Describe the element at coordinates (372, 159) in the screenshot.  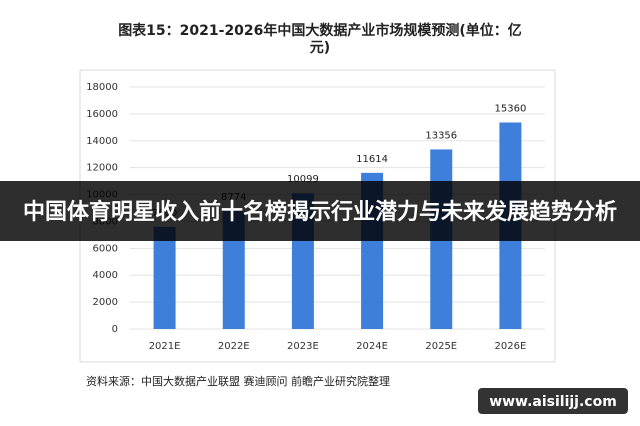
I see `value-label: 11614` at that location.